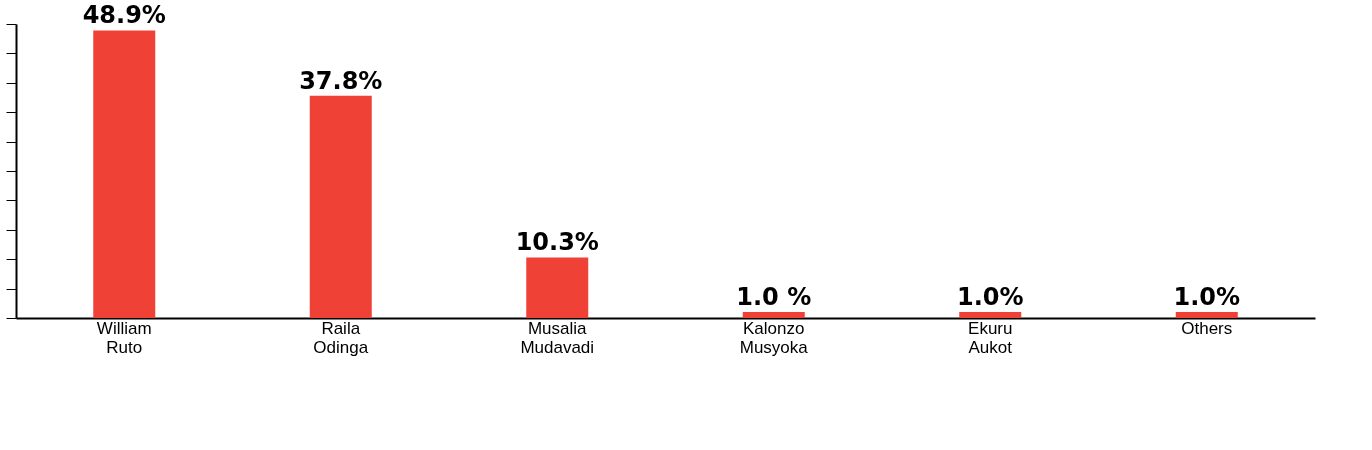 The image size is (1372, 450). What do you see at coordinates (774, 337) in the screenshot?
I see `x-tick-label: Kalonzo Musyoka` at bounding box center [774, 337].